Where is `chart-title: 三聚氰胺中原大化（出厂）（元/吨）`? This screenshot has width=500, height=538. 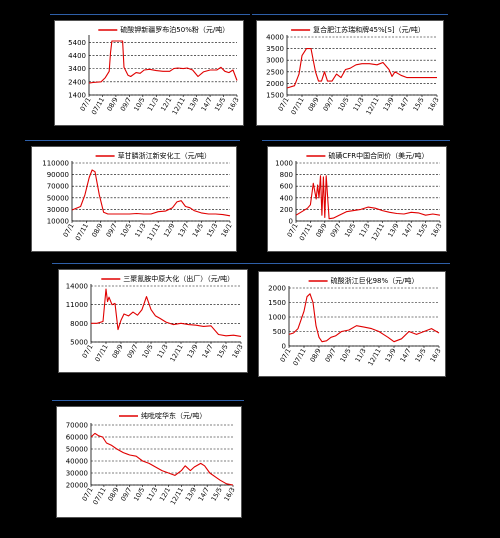 chart-title: 三聚氰胺中原大化（出厂）（元/吨） is located at coordinates (178, 278).